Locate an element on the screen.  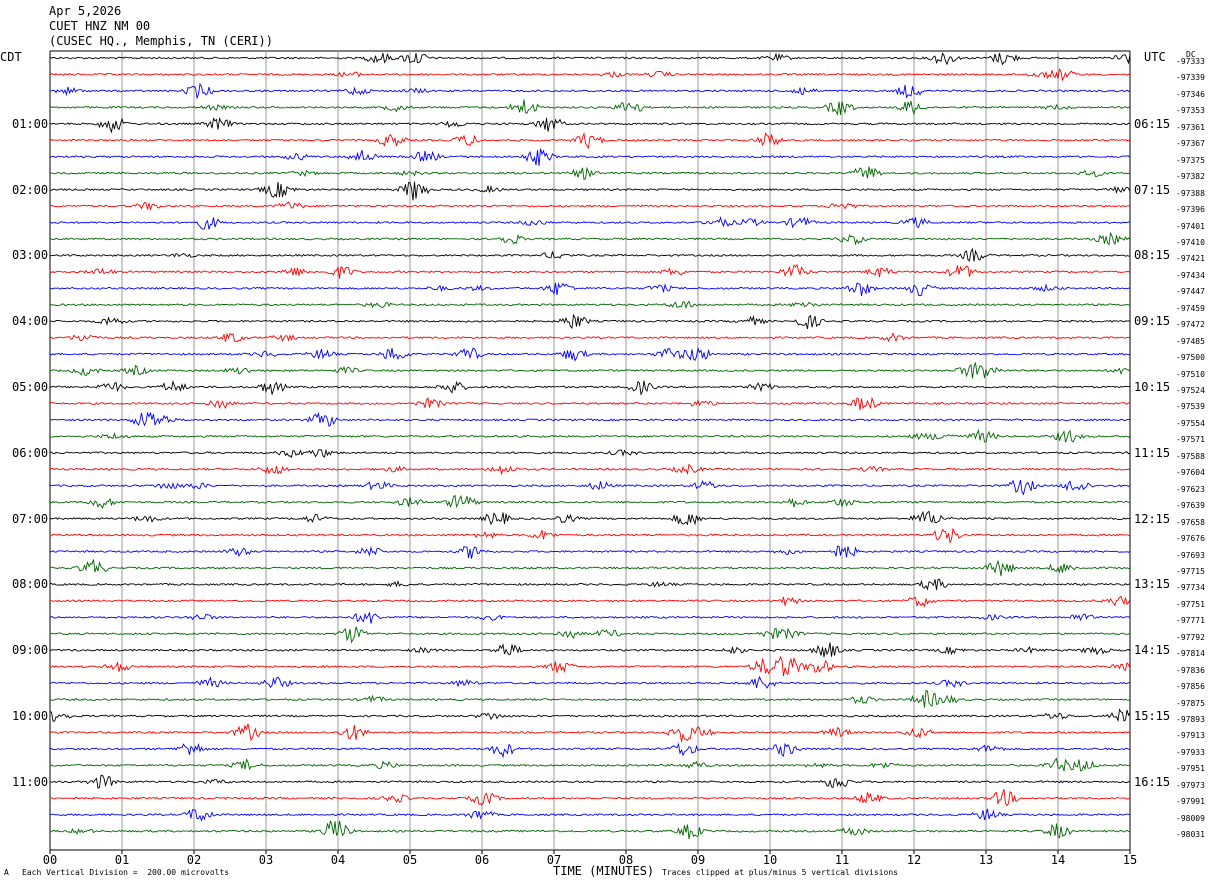
cdt-hour-label: 01:00 is located at coordinates (30, 123).